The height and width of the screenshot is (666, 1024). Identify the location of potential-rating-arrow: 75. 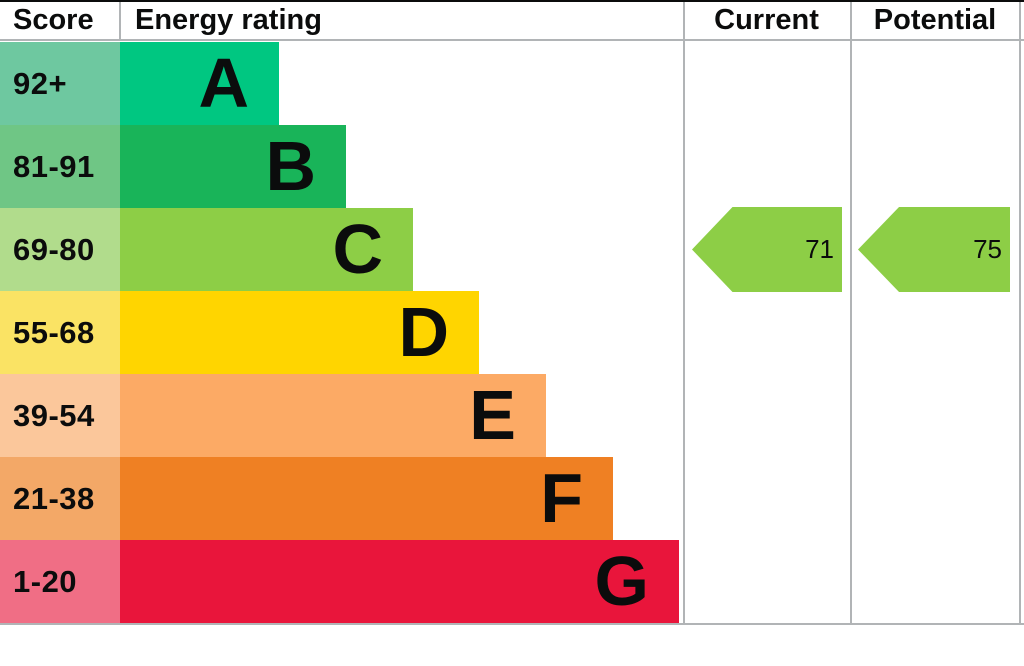
(934, 249).